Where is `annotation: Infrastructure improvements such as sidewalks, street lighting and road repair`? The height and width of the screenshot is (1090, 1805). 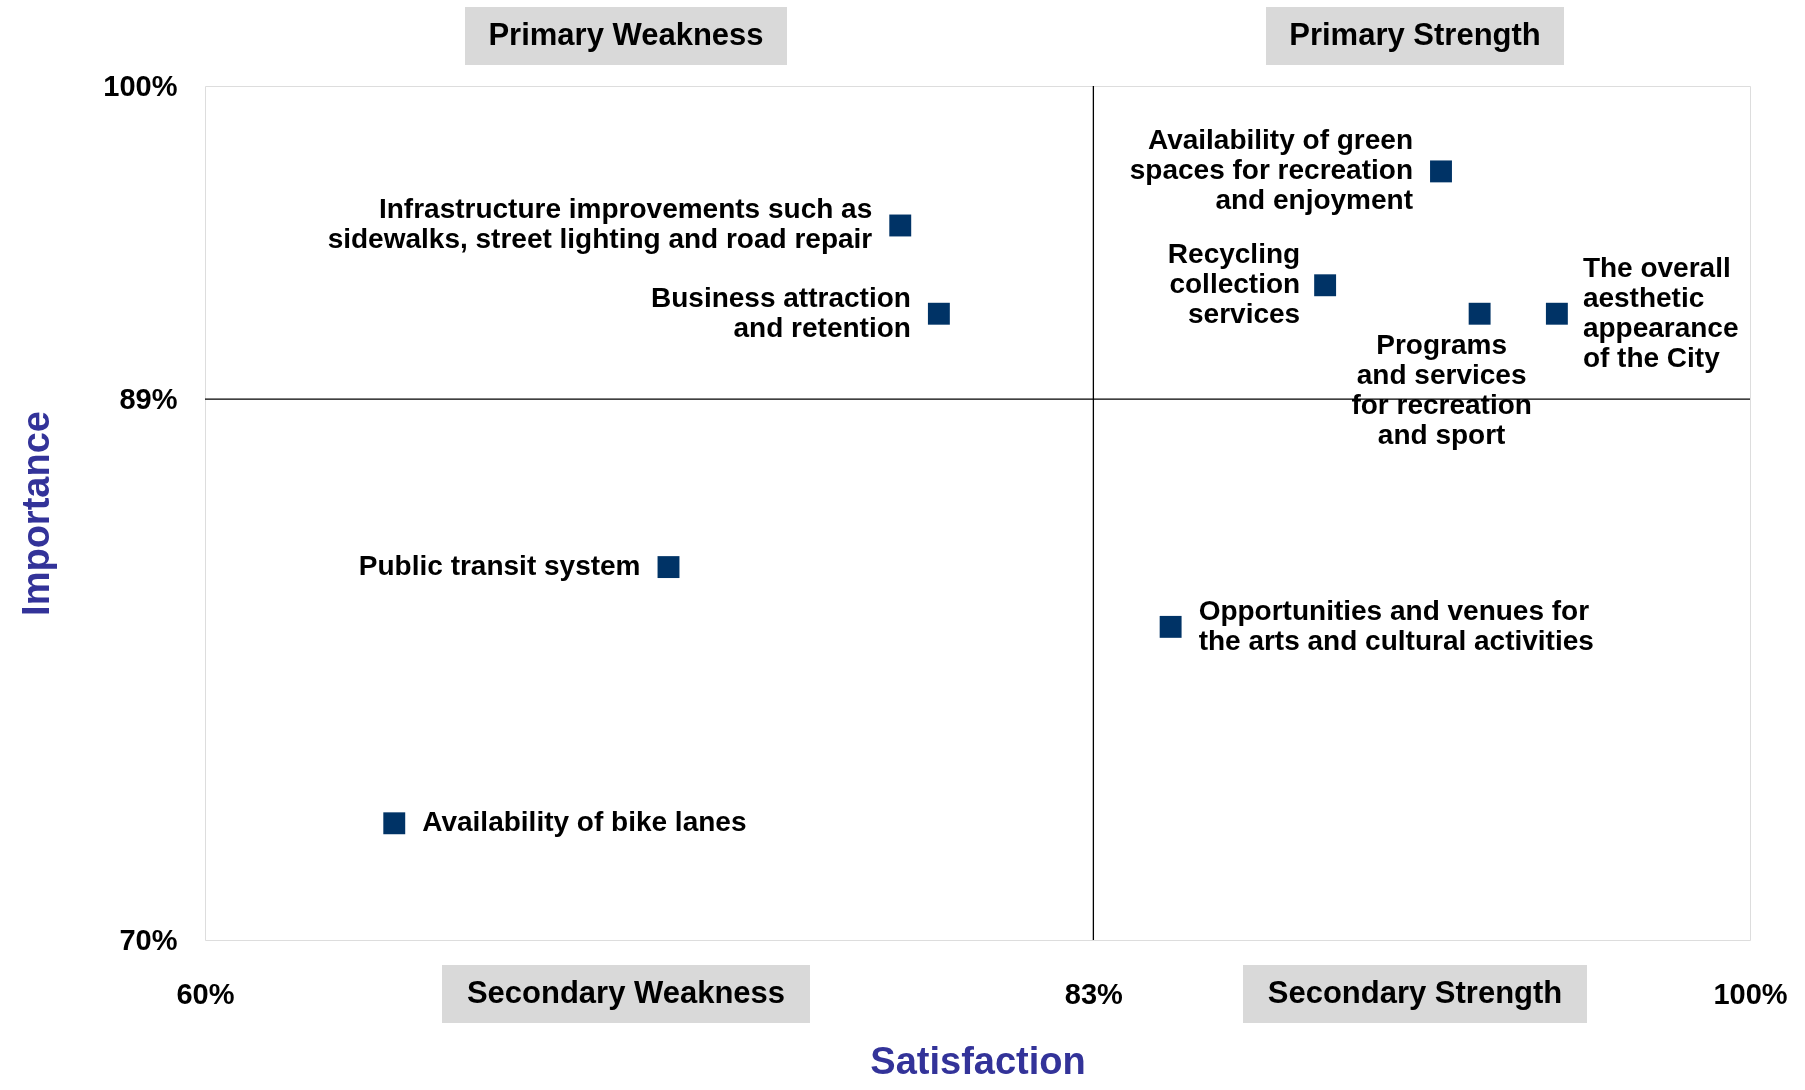 annotation: Infrastructure improvements such as sidewalks, street lighting and road repair is located at coordinates (600, 224).